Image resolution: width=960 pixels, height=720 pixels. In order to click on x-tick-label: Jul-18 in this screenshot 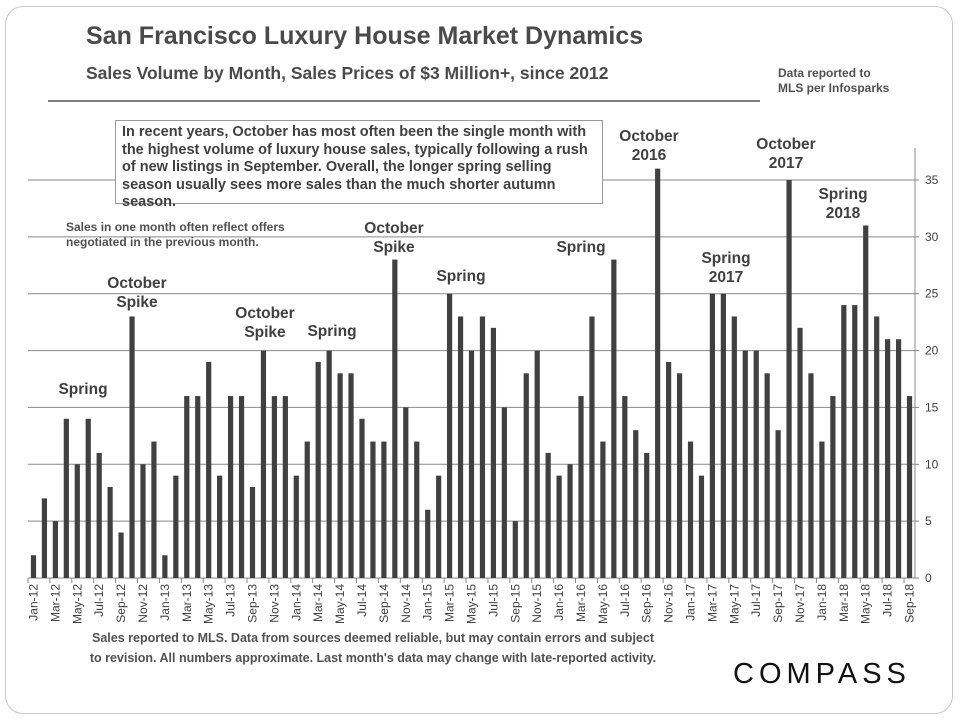, I will do `click(888, 600)`.